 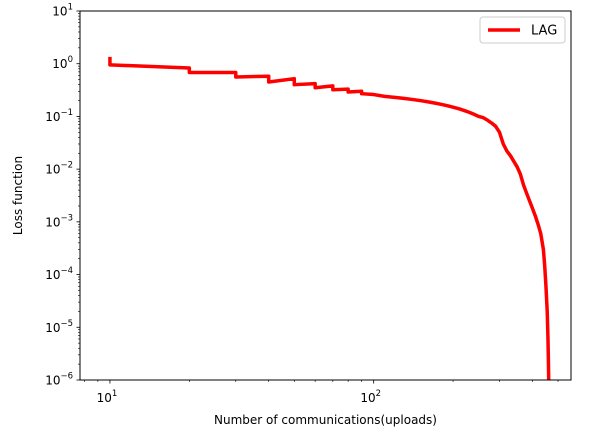 I want to click on y-tick-label: 10⁻⁴, so click(x=59, y=274).